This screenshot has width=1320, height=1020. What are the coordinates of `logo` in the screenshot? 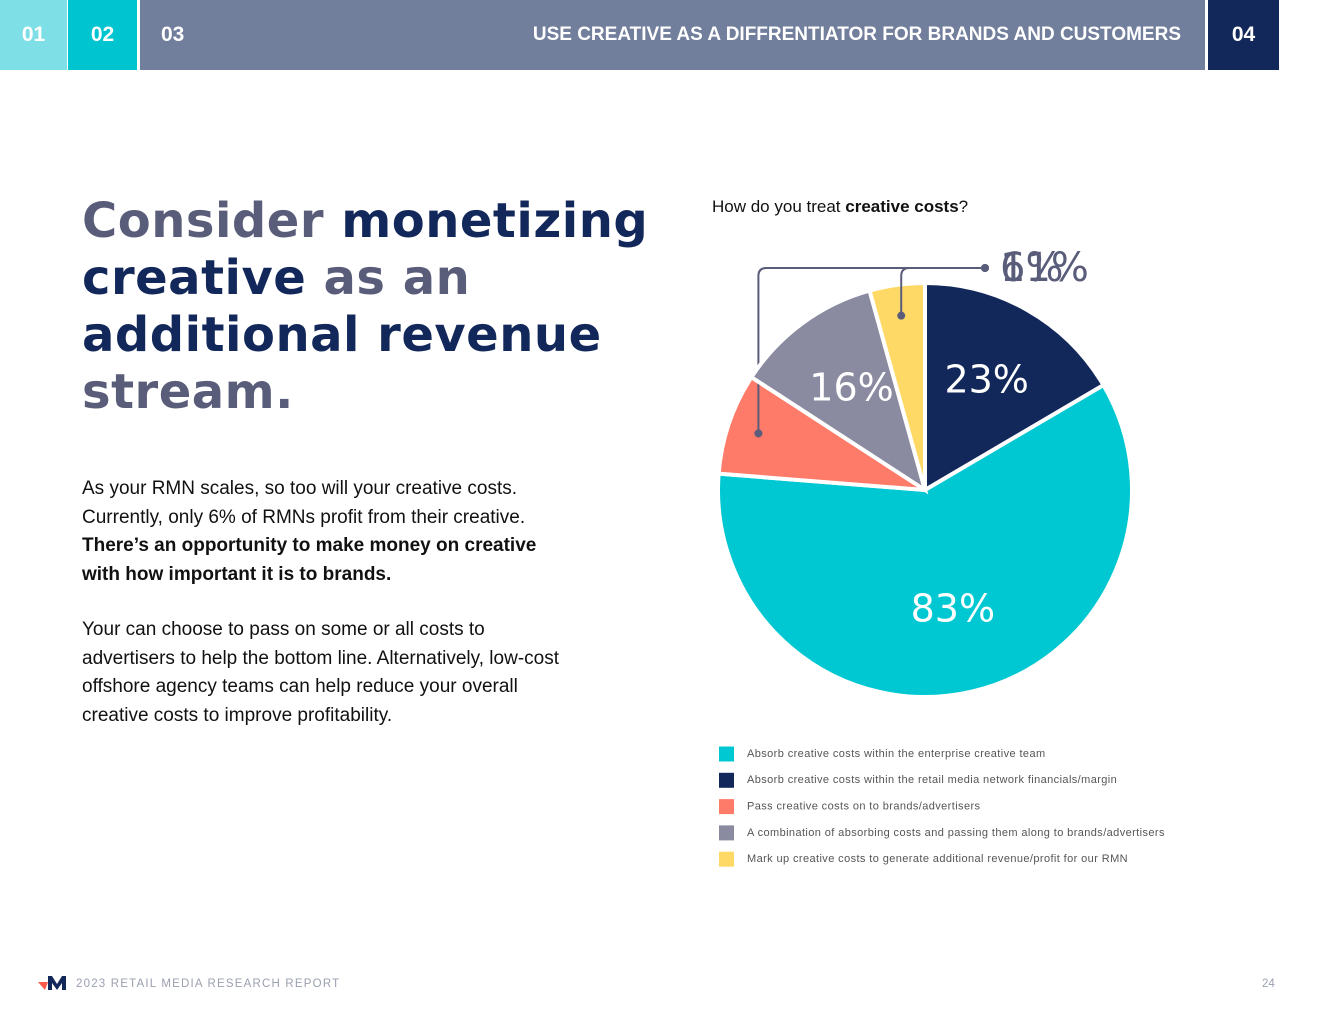 It's located at (52, 983).